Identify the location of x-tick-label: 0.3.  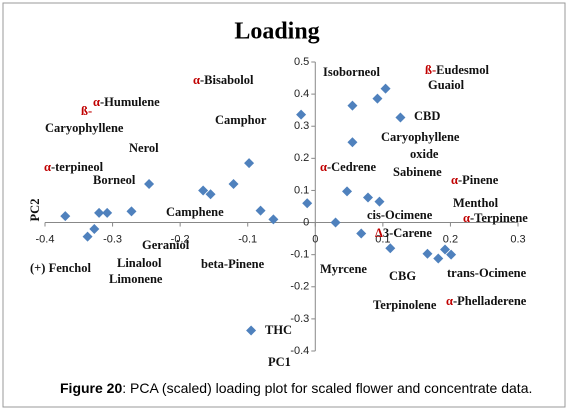
(517, 239).